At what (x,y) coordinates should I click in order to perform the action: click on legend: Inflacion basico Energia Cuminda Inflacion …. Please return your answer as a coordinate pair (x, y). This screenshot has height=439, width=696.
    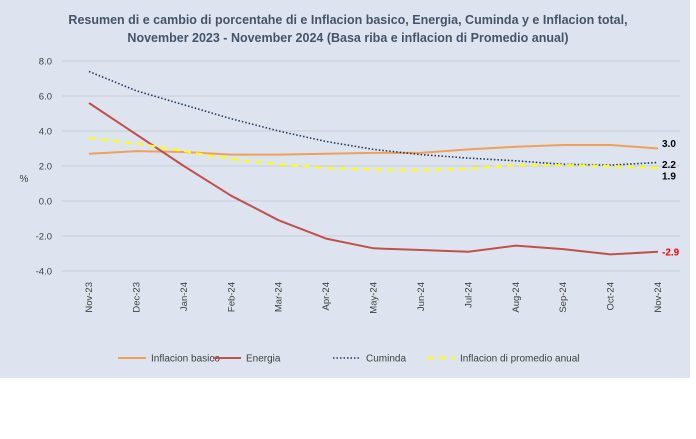
    Looking at the image, I should click on (349, 359).